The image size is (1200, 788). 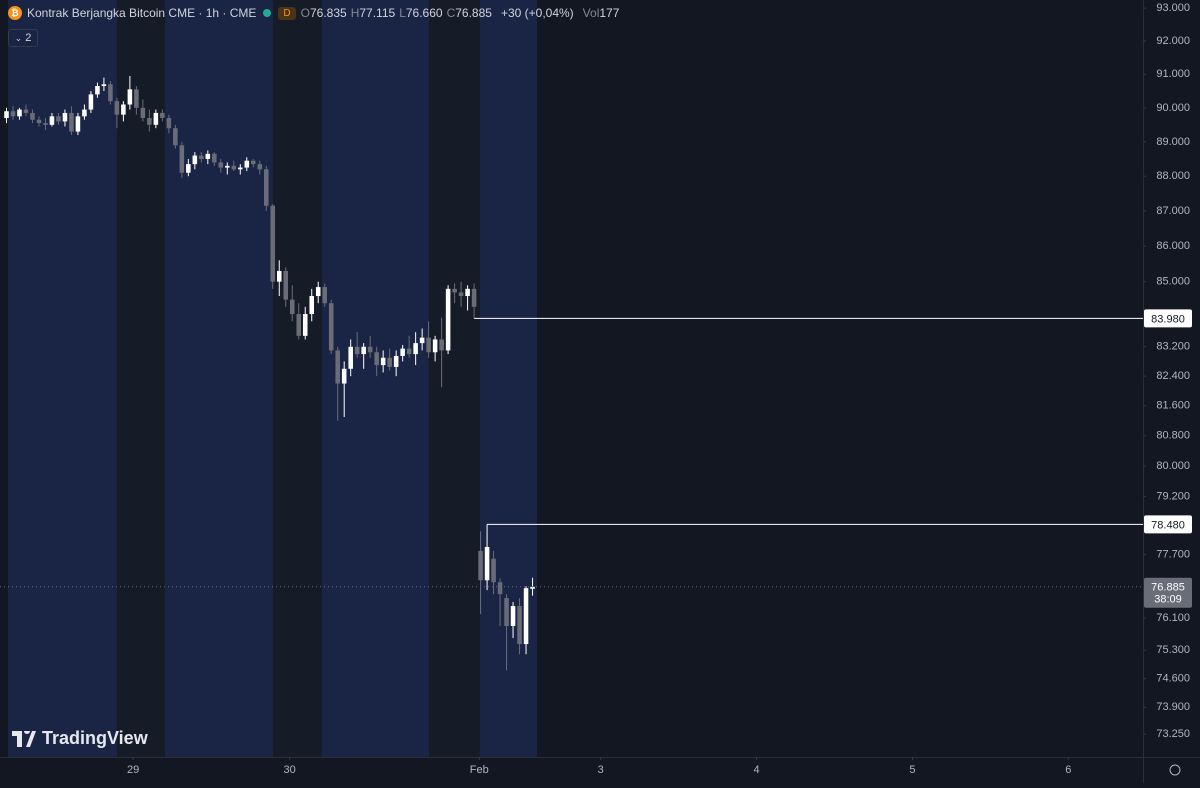 I want to click on x-tick-label: 6, so click(x=1068, y=770).